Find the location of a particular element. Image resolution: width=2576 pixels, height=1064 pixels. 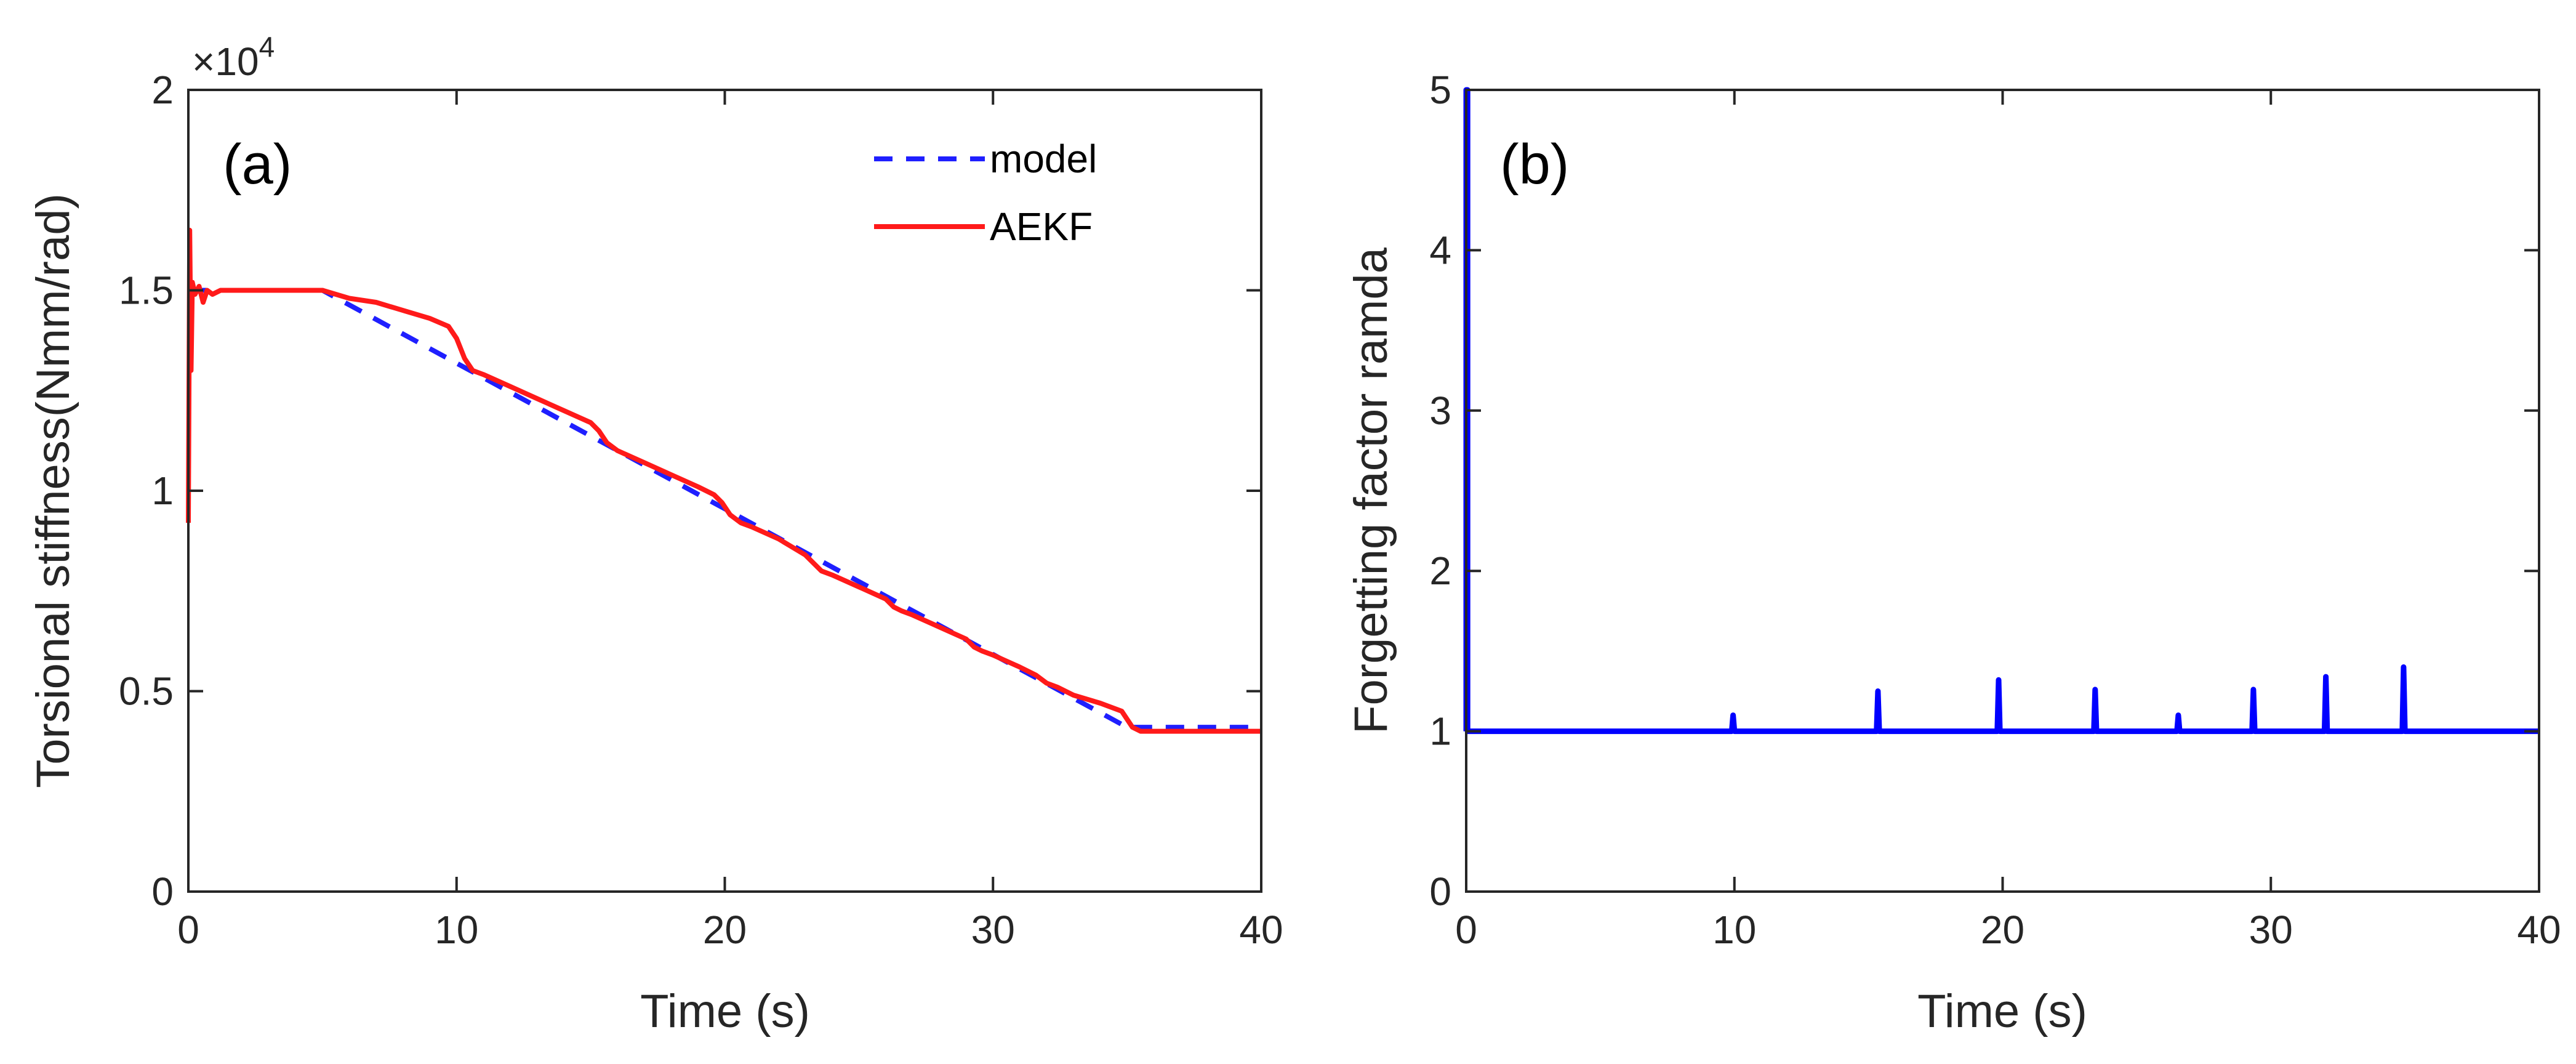

panel-b-x-tick-label: 40 is located at coordinates (2539, 930).